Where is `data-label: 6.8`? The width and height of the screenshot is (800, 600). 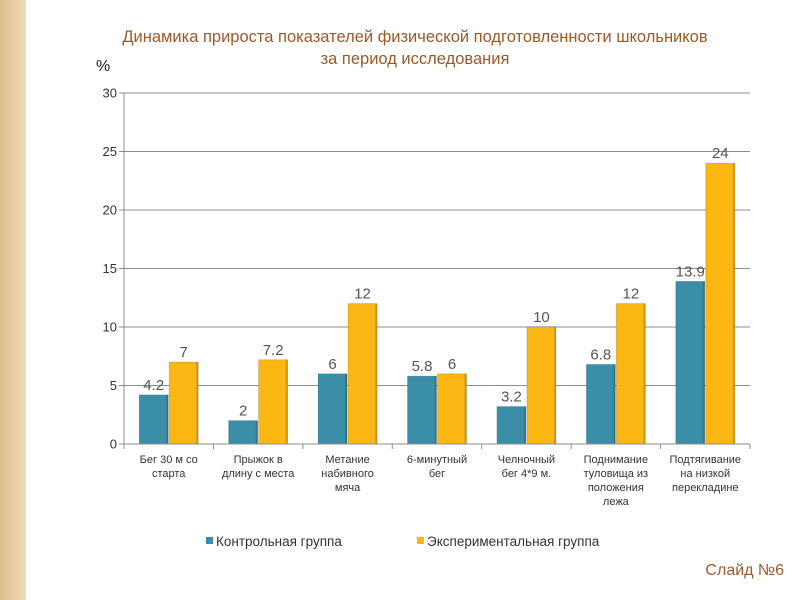 data-label: 6.8 is located at coordinates (600, 354).